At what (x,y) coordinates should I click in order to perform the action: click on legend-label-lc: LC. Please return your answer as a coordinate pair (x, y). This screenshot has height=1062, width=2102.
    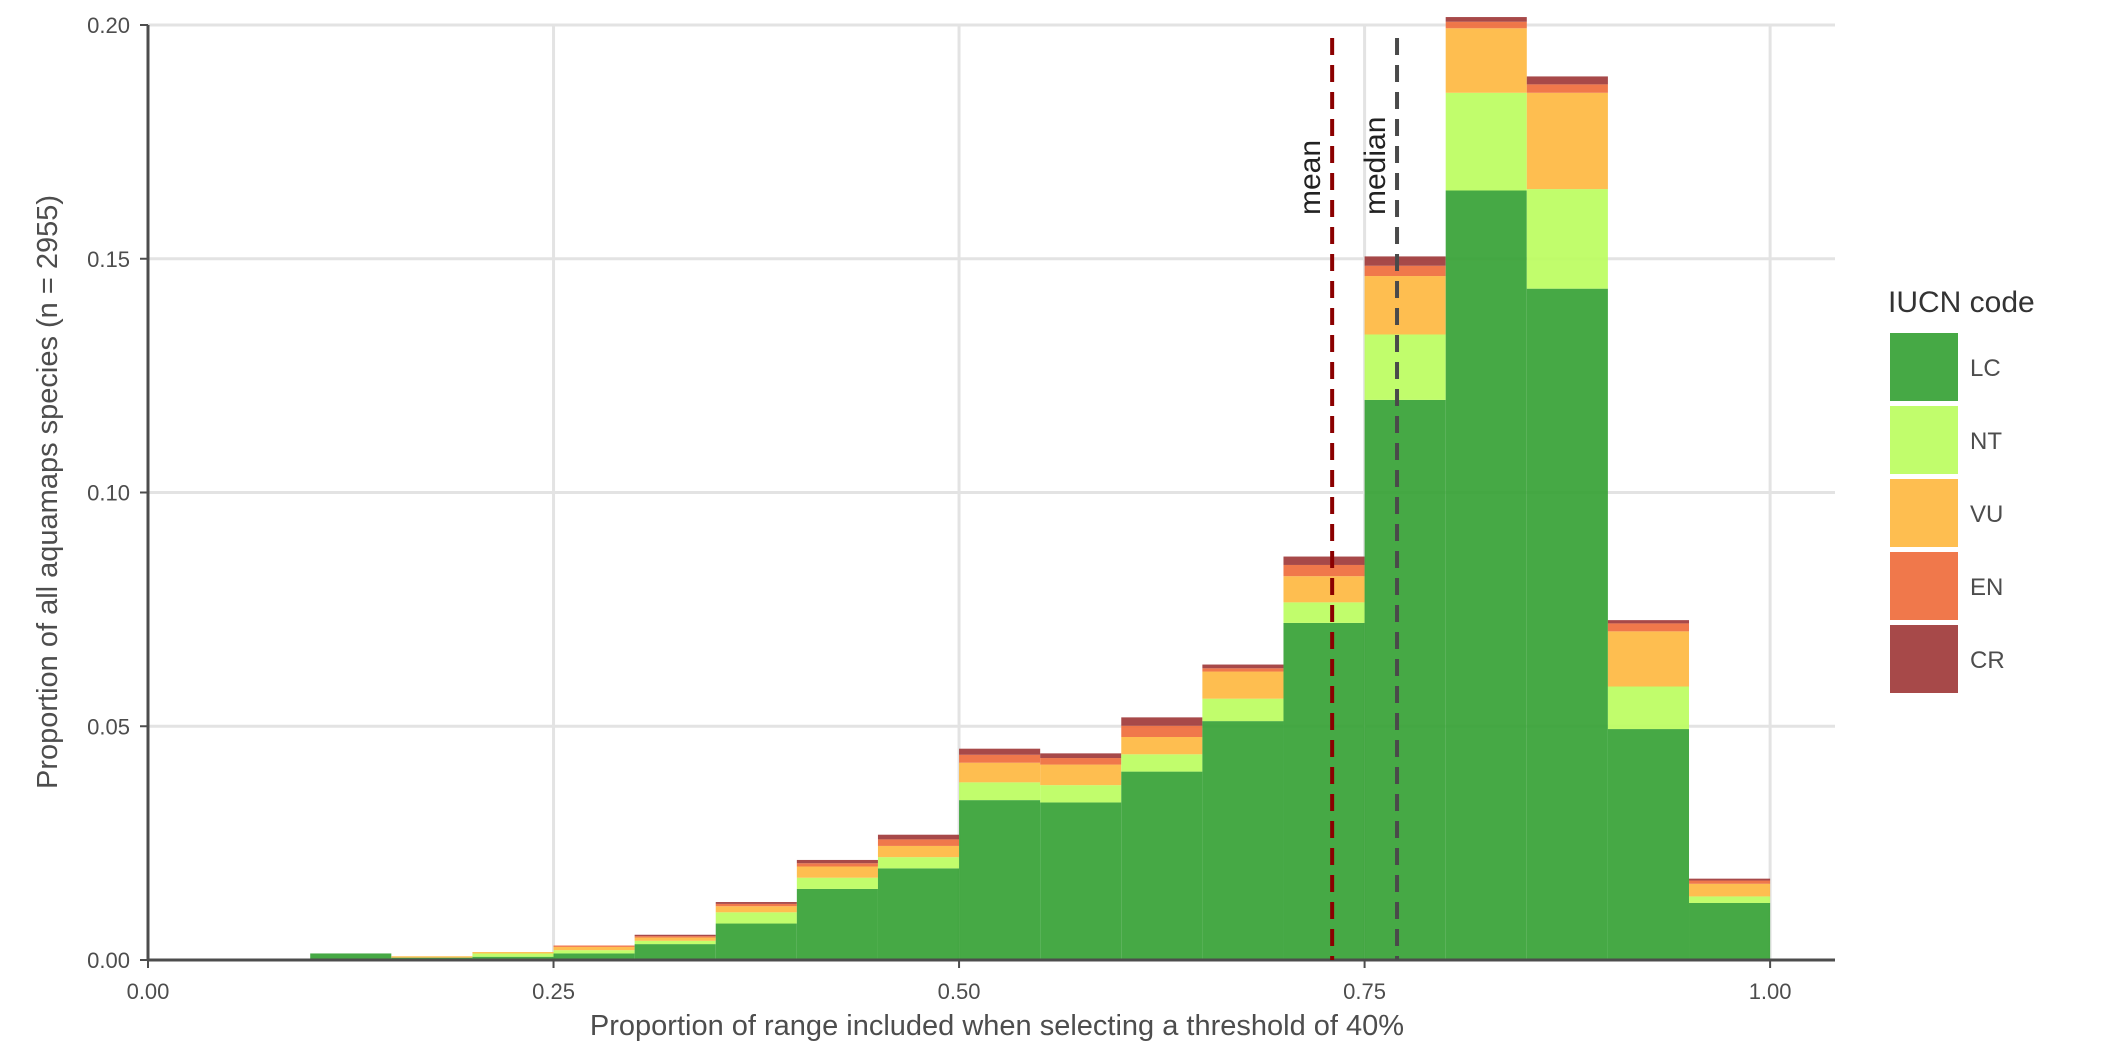
    Looking at the image, I should click on (1985, 368).